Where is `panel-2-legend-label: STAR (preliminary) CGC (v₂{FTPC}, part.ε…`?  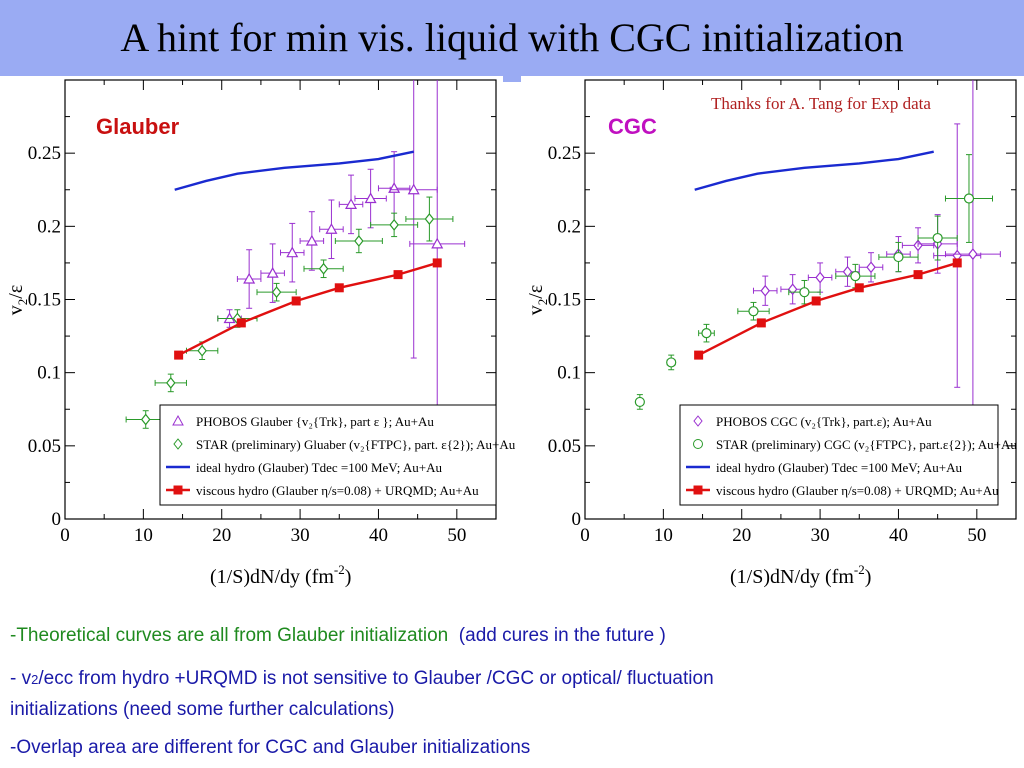
panel-2-legend-label: STAR (preliminary) CGC (v₂{FTPC}, part.ε… is located at coordinates (866, 444).